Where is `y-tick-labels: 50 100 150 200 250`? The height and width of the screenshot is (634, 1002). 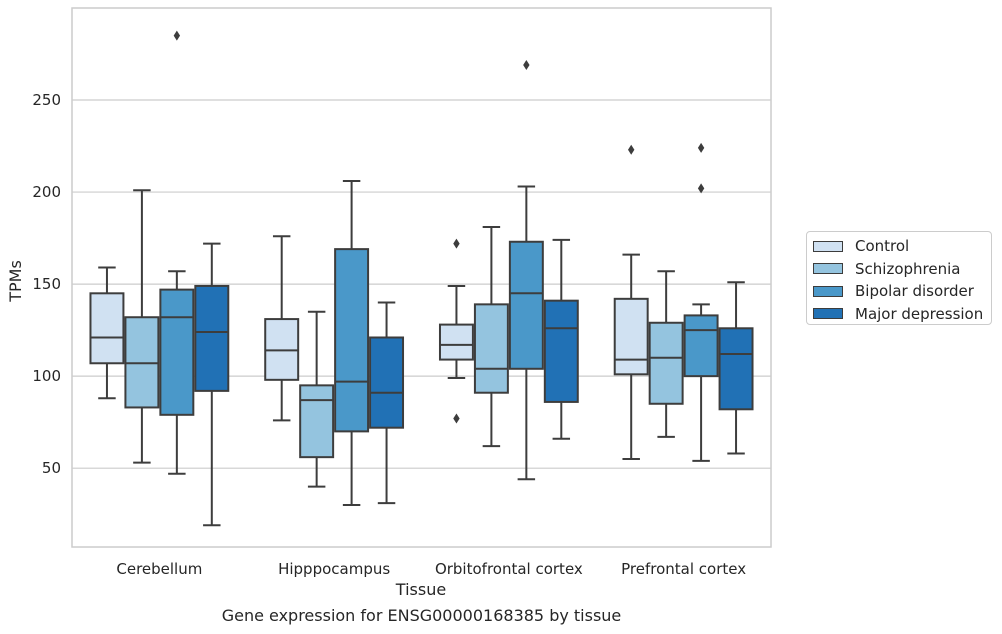
y-tick-labels: 50 100 150 200 250 is located at coordinates (46, 284).